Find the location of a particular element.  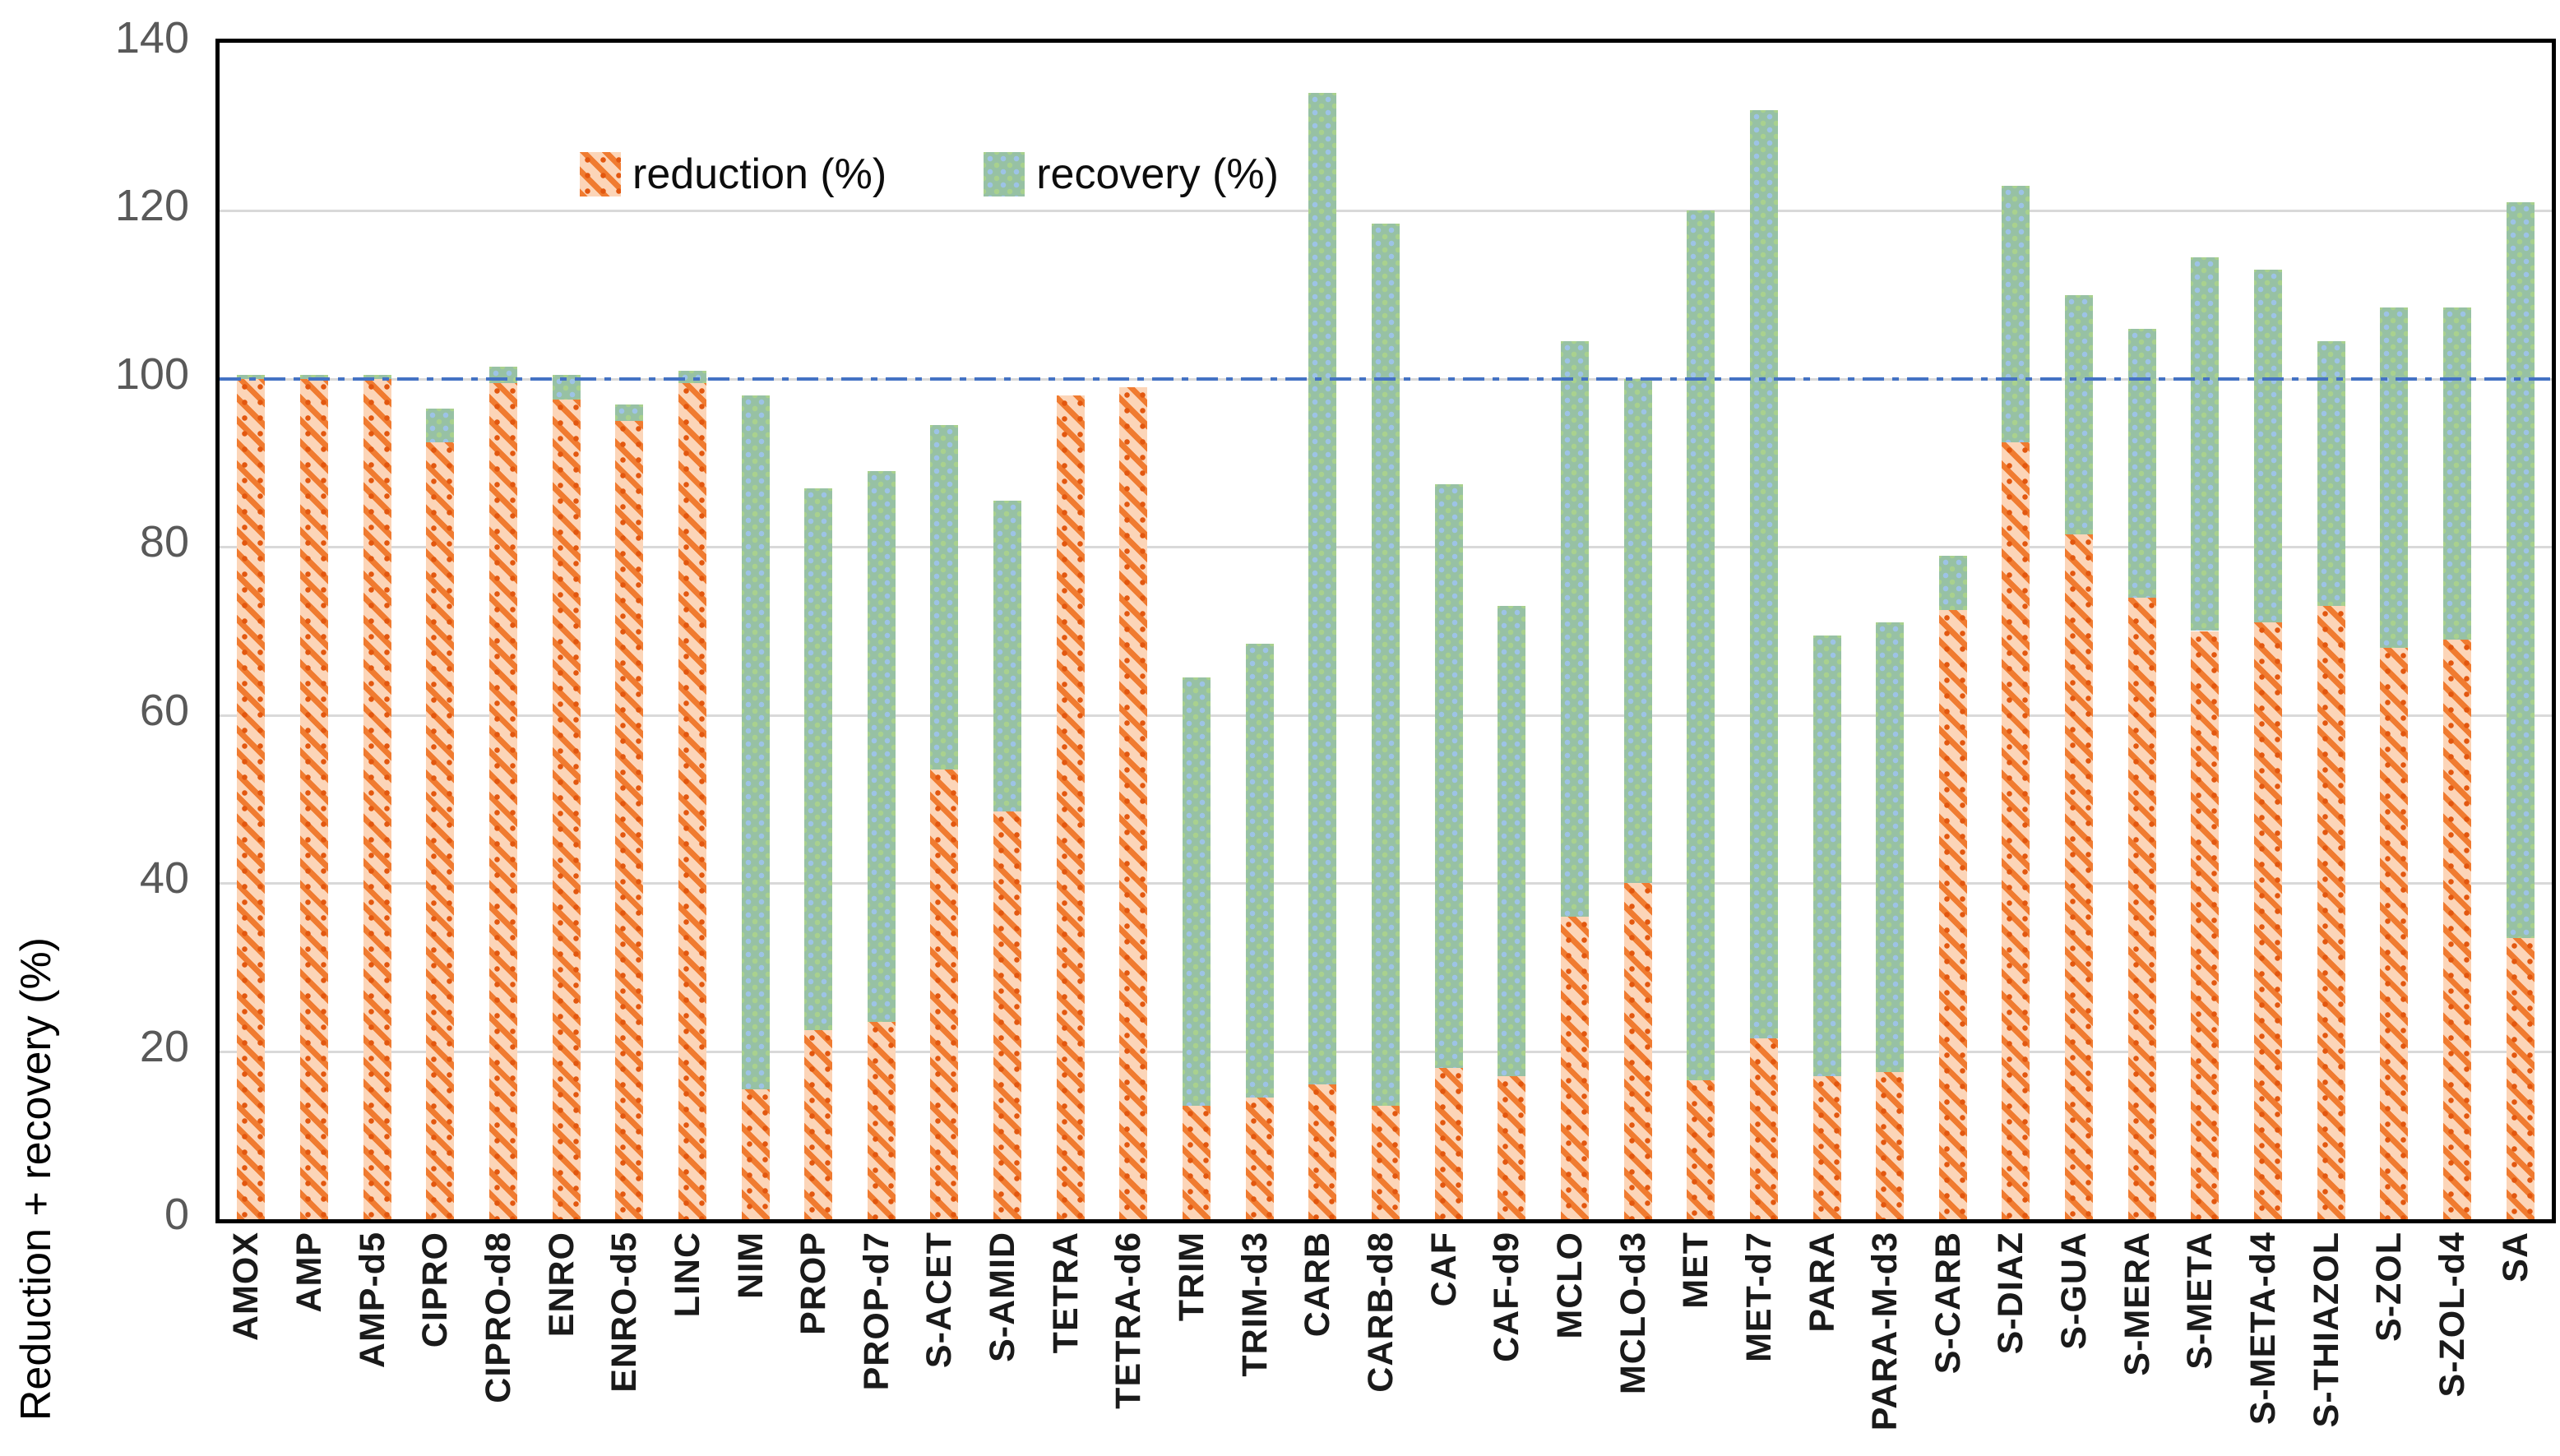

bar-reduction-PROP-d7 is located at coordinates (881, 1120).